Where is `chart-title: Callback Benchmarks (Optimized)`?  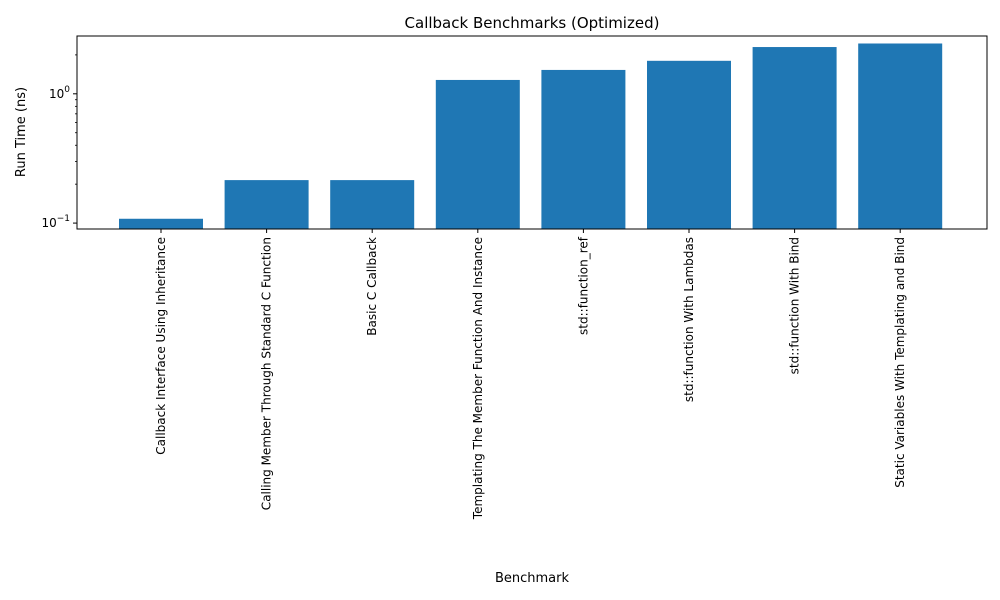
chart-title: Callback Benchmarks (Optimized) is located at coordinates (532, 23).